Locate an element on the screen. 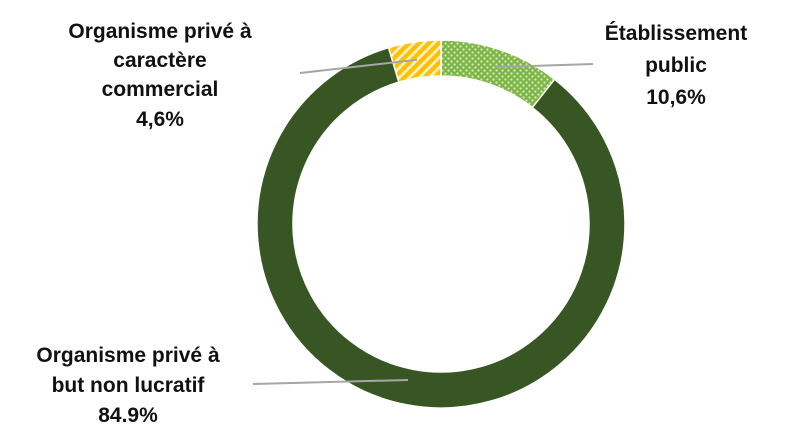 This screenshot has width=795, height=431. slice-label-line: but non lucratif is located at coordinates (129, 385).